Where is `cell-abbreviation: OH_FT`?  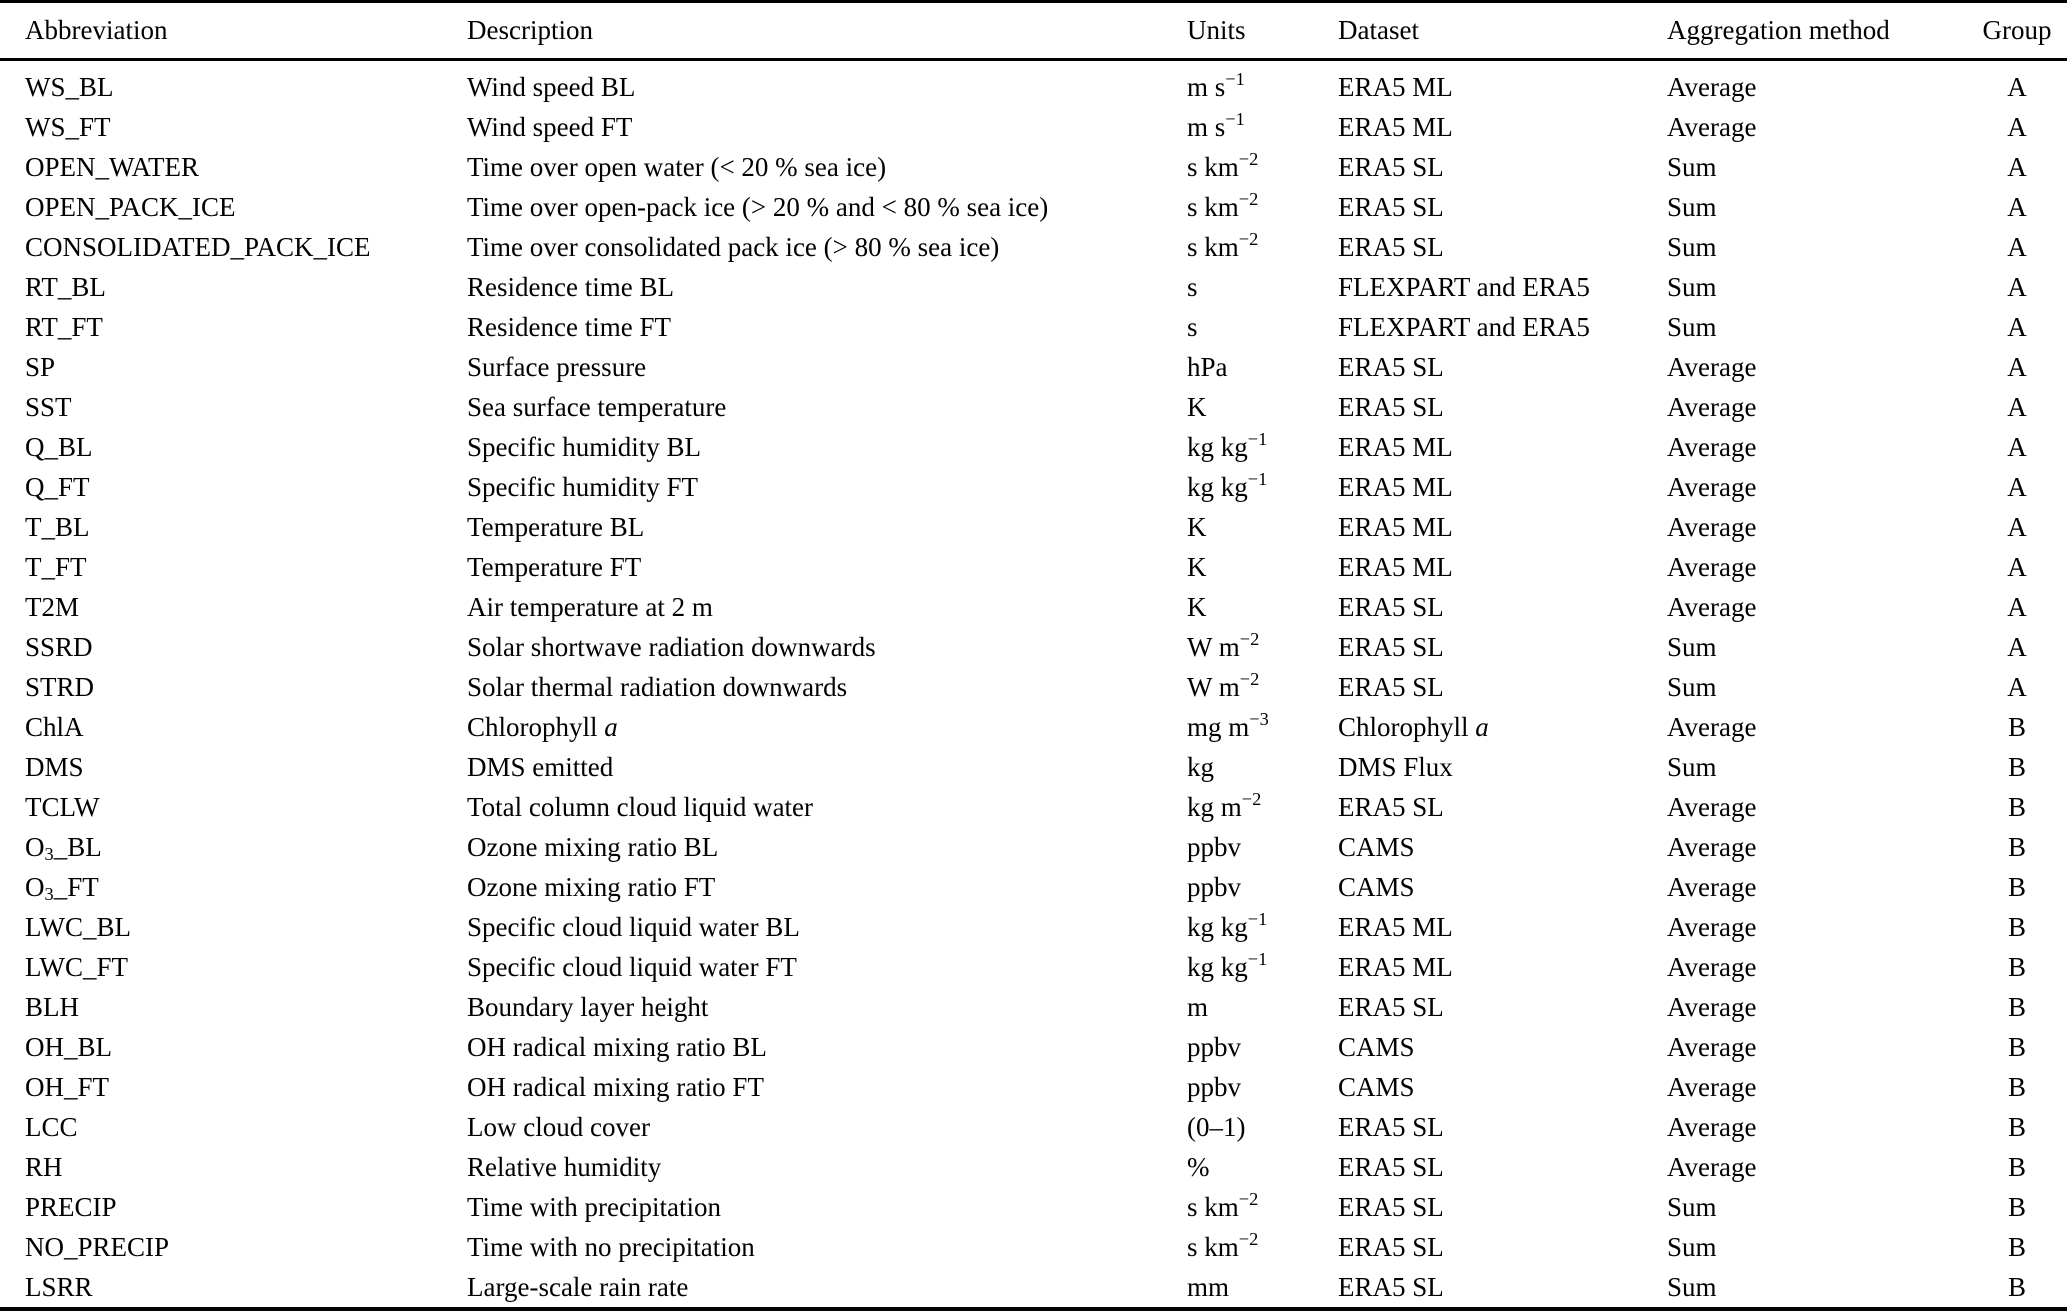
cell-abbreviation: OH_FT is located at coordinates (67, 1086).